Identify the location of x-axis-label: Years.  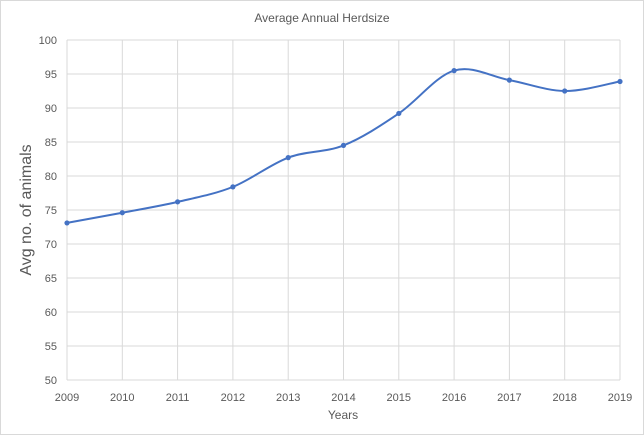
(343, 415).